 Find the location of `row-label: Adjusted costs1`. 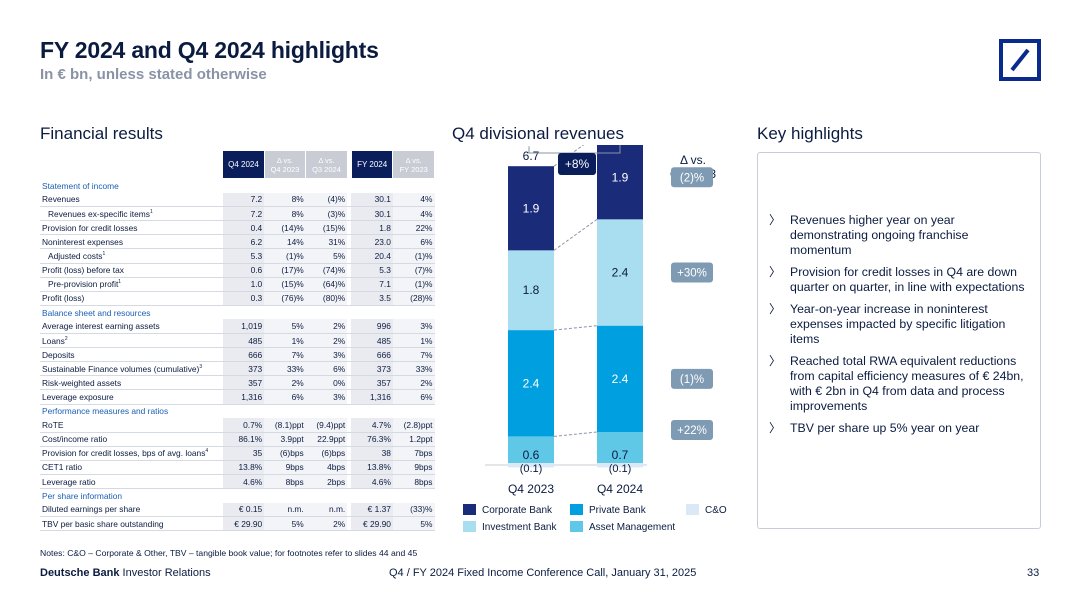

row-label: Adjusted costs1 is located at coordinates (131, 256).